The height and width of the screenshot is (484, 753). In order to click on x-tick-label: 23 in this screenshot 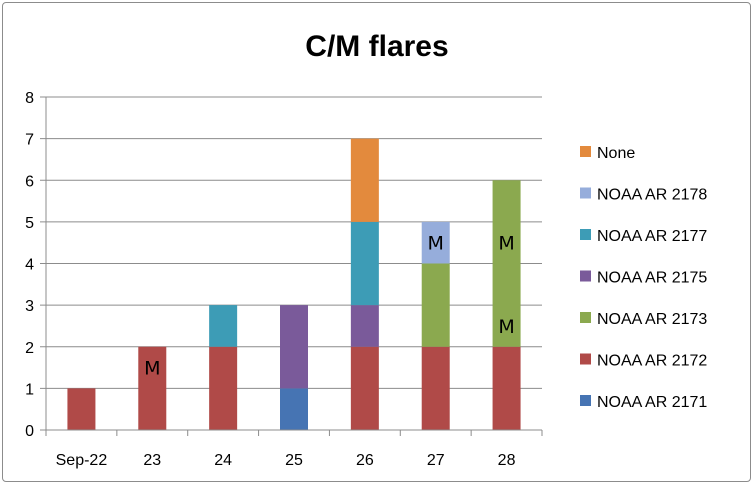, I will do `click(152, 460)`.